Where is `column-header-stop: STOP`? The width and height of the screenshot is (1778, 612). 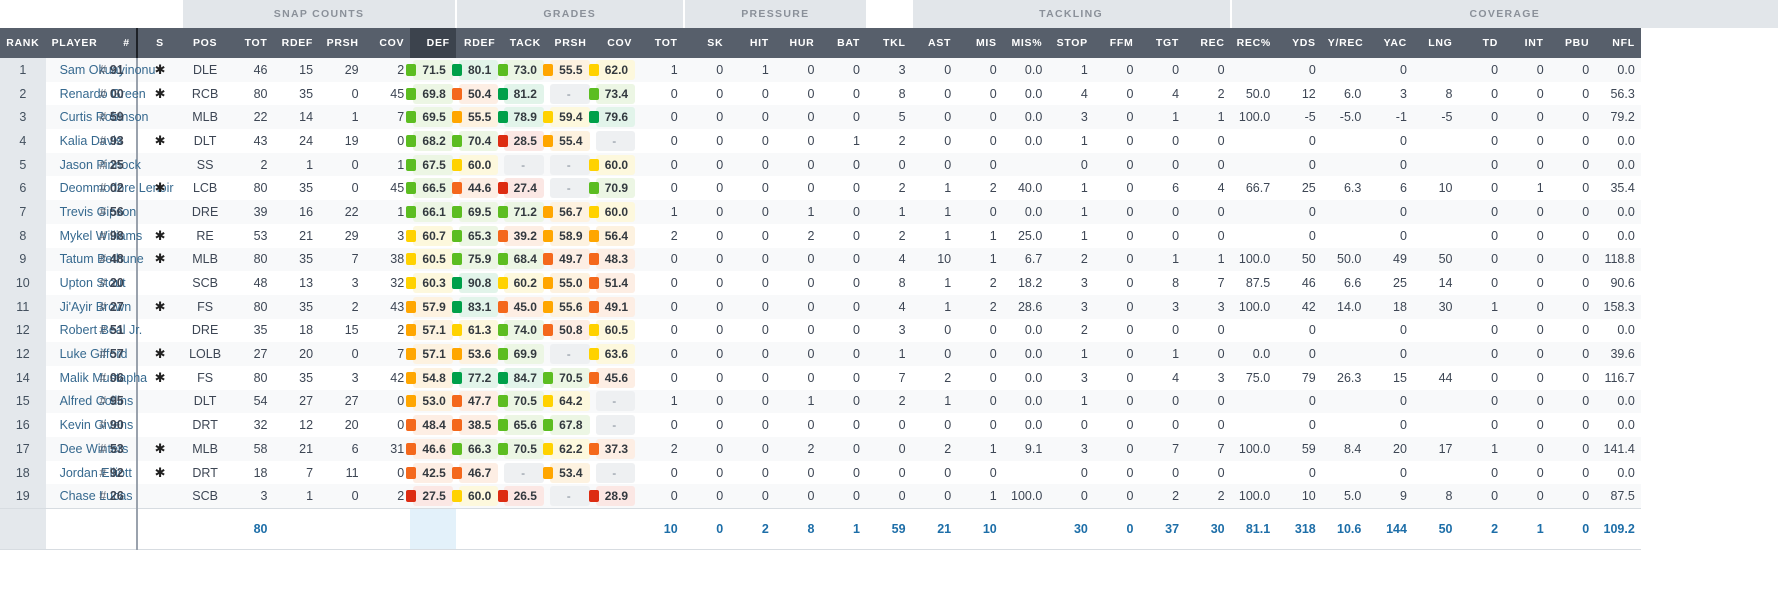
column-header-stop: STOP is located at coordinates (1071, 43).